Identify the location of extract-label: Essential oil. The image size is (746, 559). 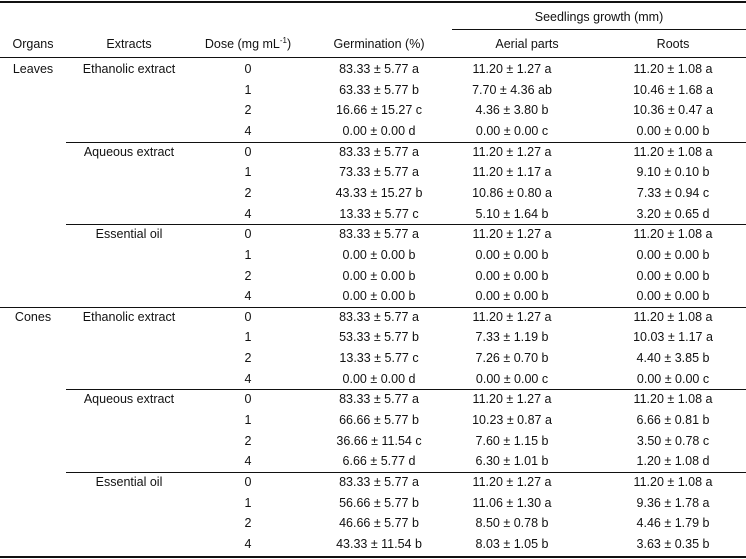
(129, 234).